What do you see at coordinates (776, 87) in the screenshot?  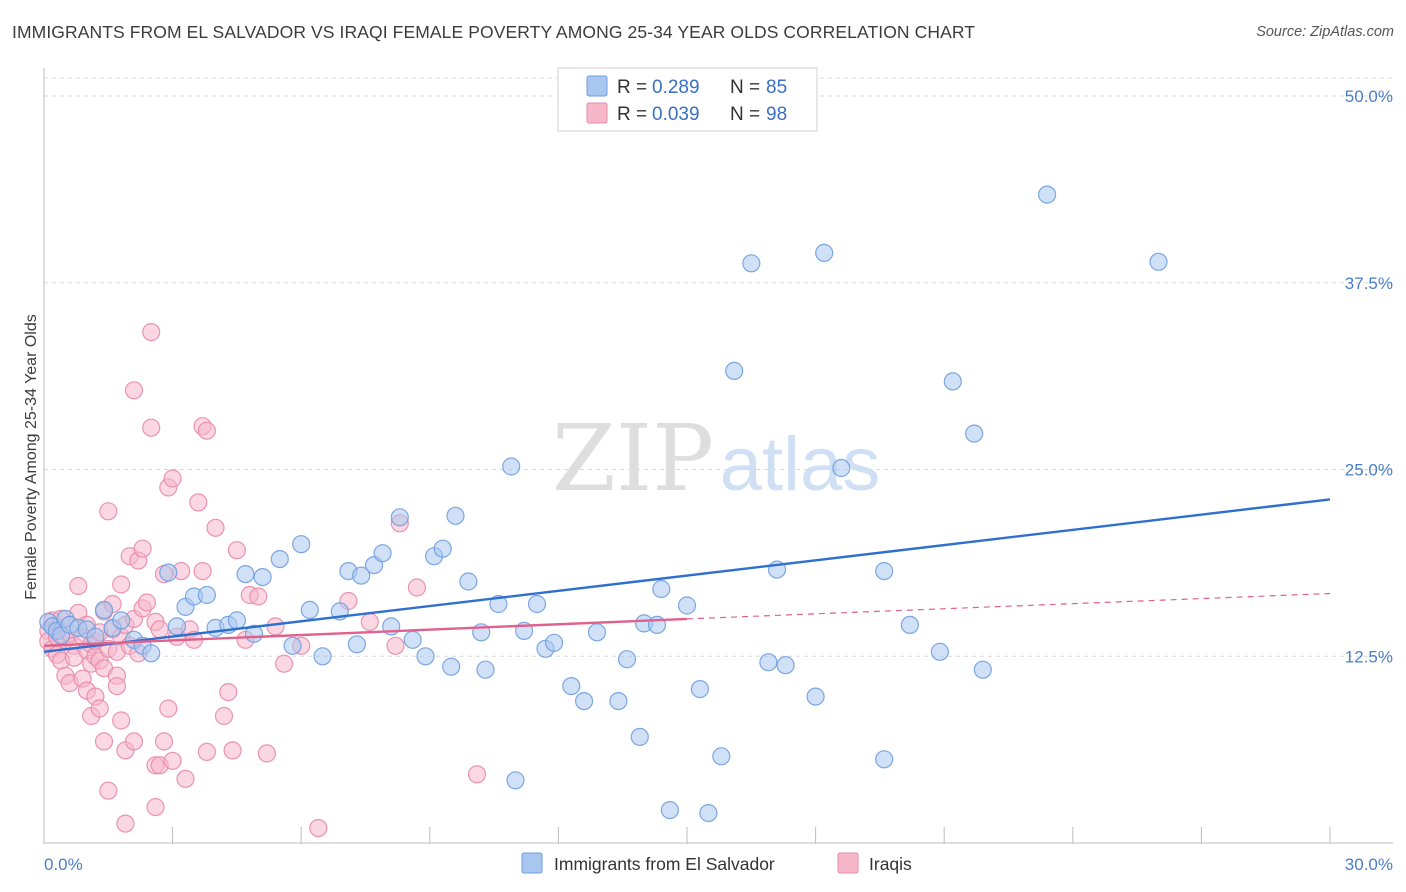 I see `legend-n-value-1: 85` at bounding box center [776, 87].